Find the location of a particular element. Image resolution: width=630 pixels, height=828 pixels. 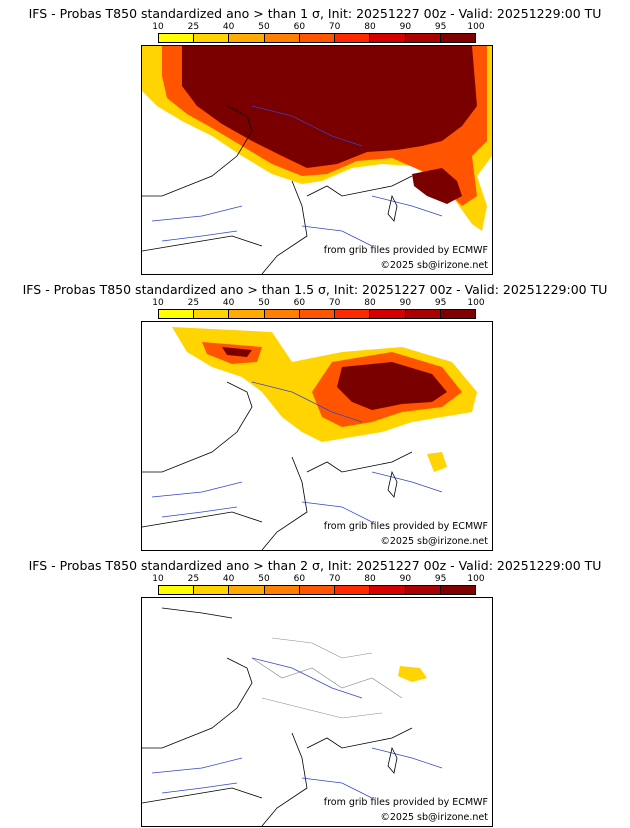

prob-area-orange is located at coordinates (332, 384).